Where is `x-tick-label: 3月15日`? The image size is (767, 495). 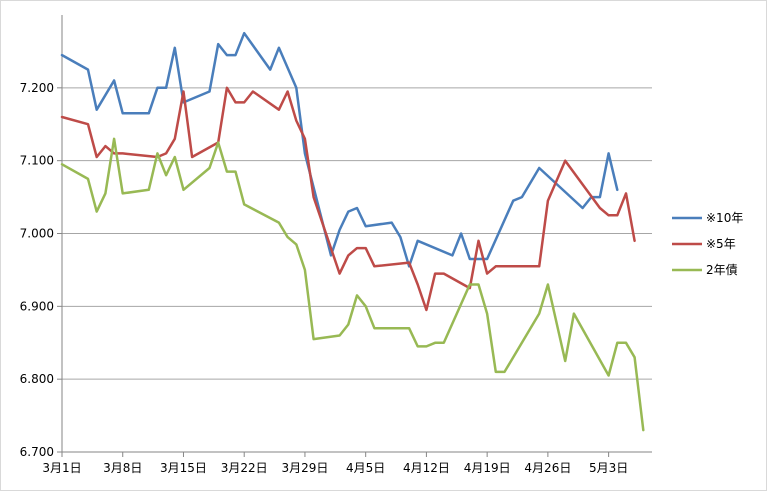 x-tick-label: 3月15日 is located at coordinates (183, 468).